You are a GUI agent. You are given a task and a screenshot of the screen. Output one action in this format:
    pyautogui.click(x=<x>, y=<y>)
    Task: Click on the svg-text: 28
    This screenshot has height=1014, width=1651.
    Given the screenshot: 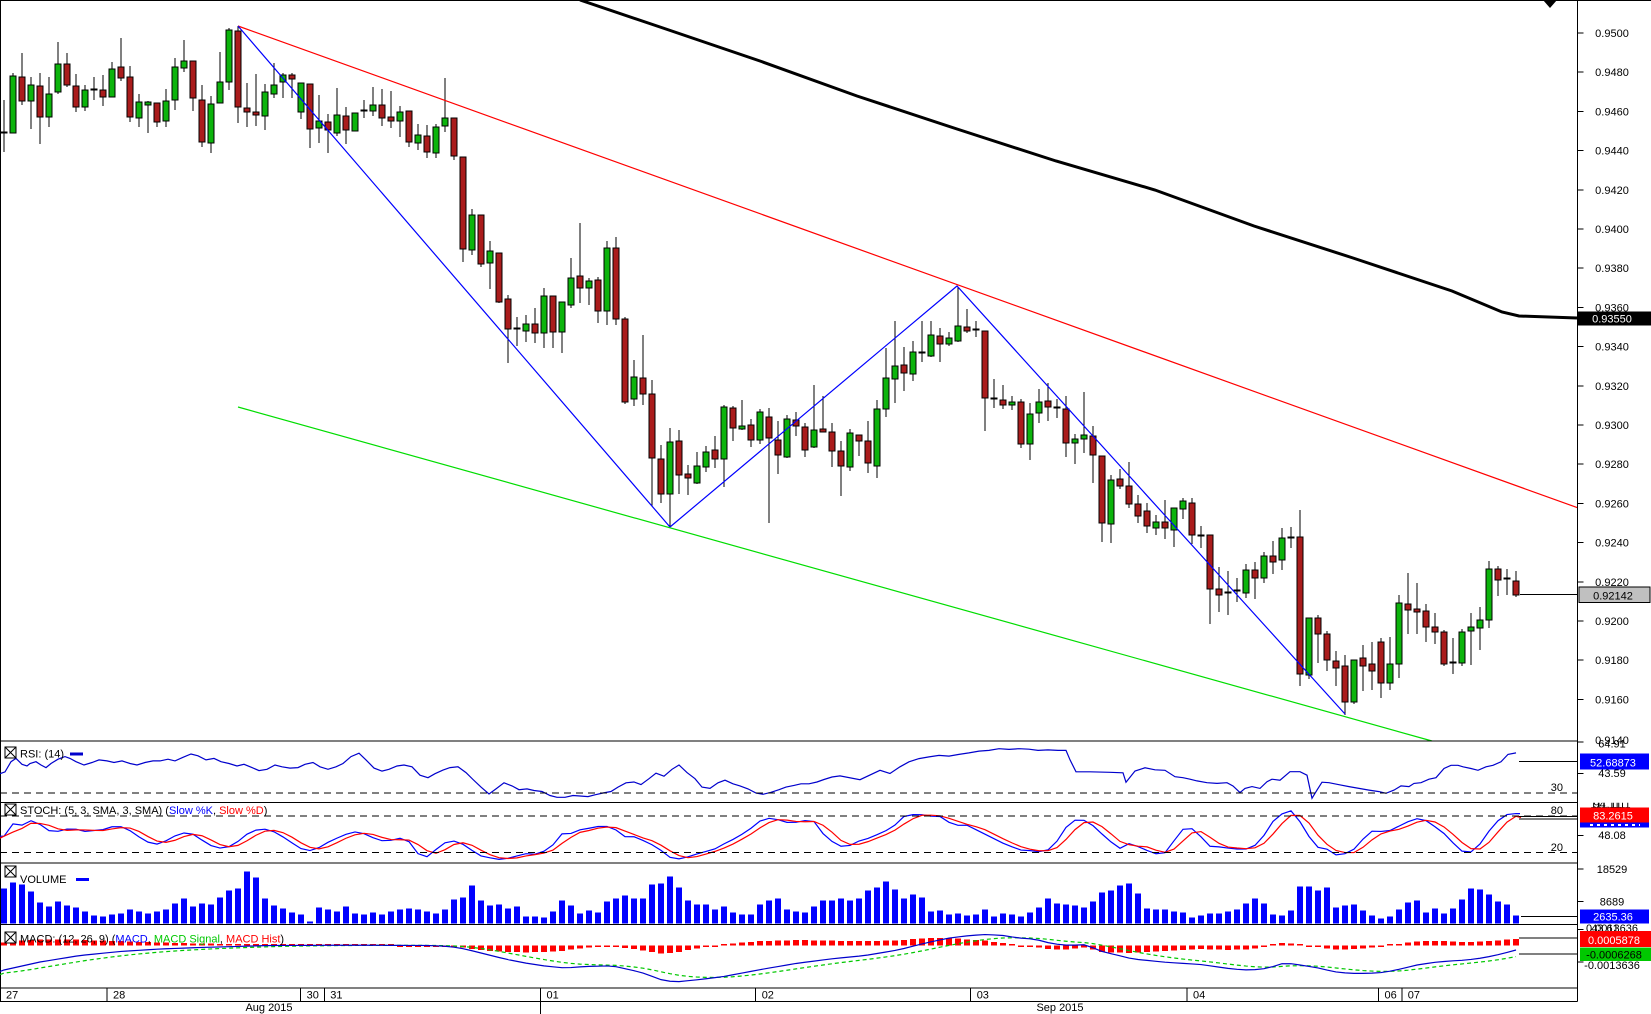 What is the action you would take?
    pyautogui.click(x=119, y=996)
    